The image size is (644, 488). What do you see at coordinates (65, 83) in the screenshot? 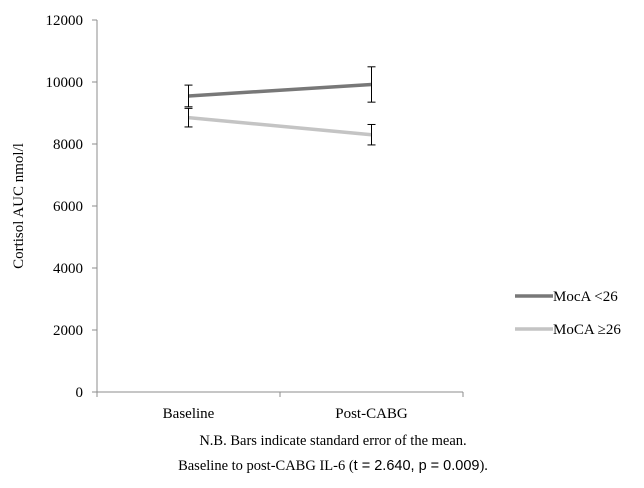
I see `y-tick-label: 10000` at bounding box center [65, 83].